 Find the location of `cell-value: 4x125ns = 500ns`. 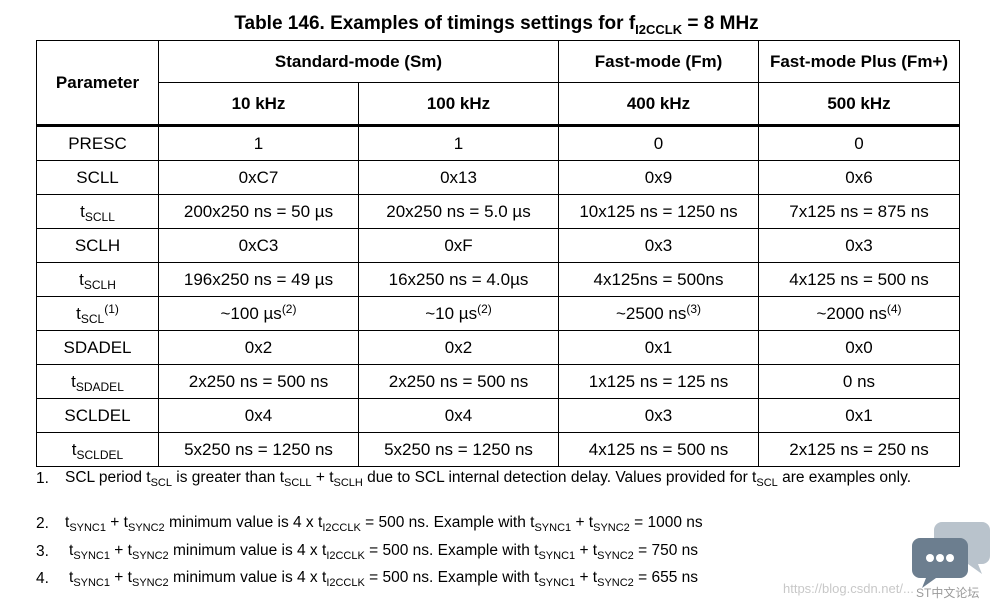

cell-value: 4x125ns = 500ns is located at coordinates (658, 279).